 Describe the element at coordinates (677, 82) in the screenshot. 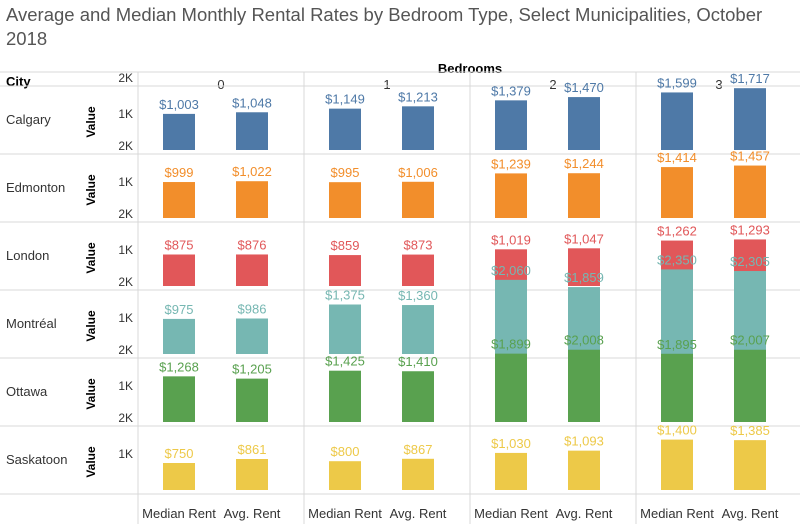

I see `data-label: $1,599` at that location.